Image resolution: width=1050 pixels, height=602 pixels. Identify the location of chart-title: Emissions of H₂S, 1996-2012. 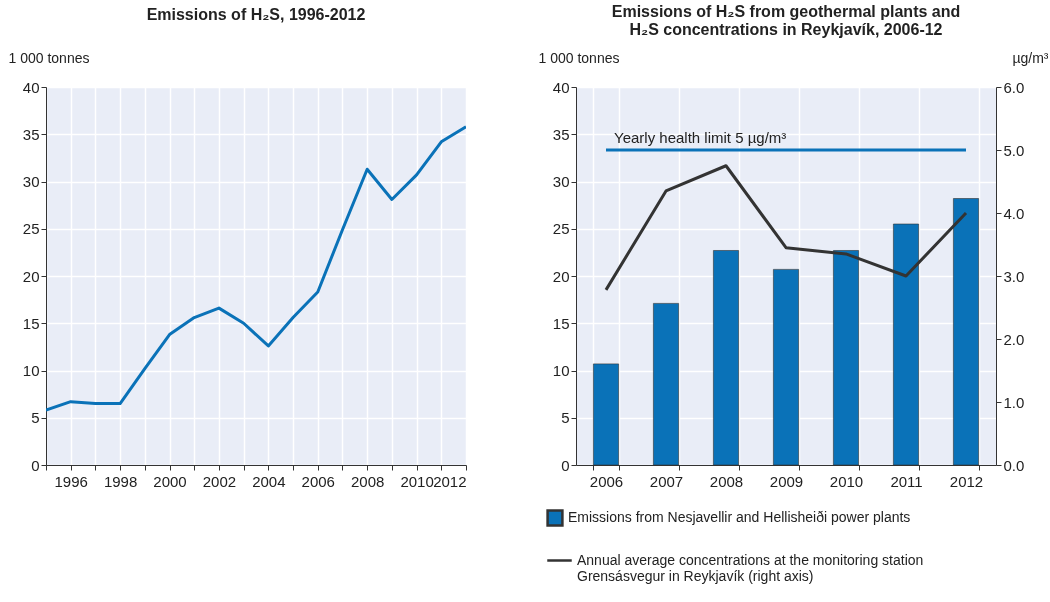
(256, 14).